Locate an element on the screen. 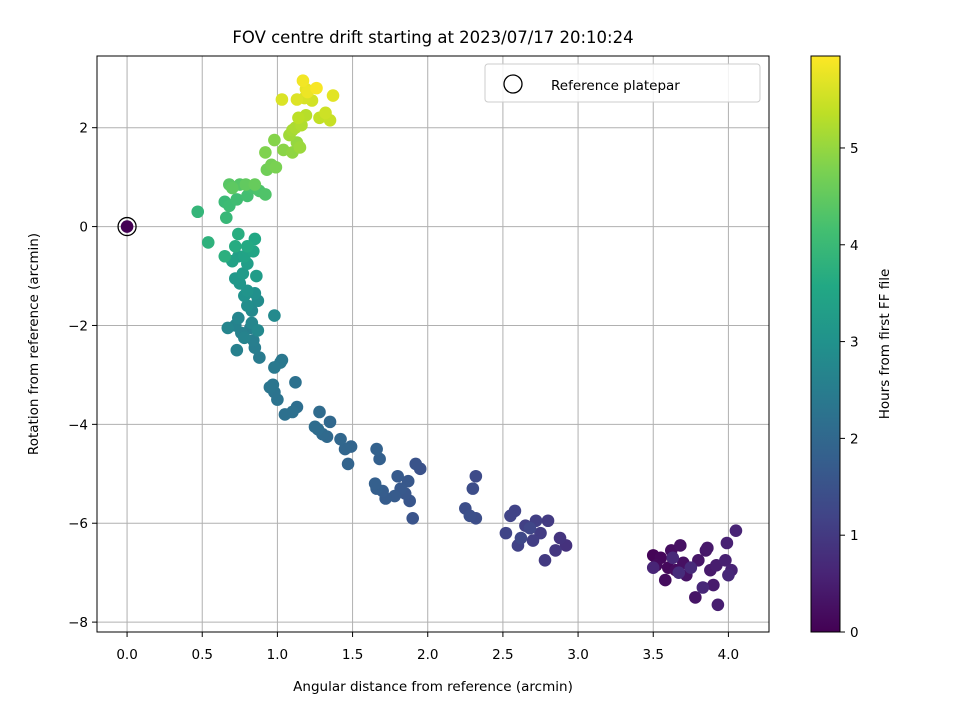  reference-point is located at coordinates (127, 226).